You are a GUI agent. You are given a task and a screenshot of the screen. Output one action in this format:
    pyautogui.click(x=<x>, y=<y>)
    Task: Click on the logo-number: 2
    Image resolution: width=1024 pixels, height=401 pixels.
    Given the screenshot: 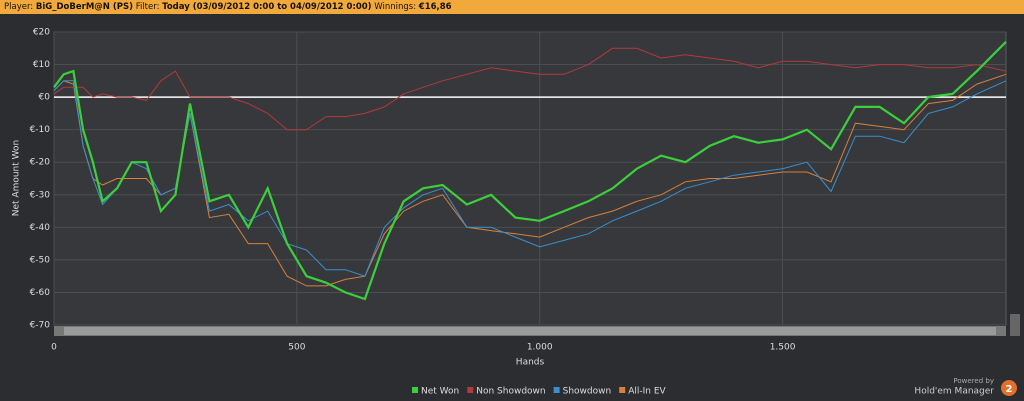 What is the action you would take?
    pyautogui.click(x=1009, y=389)
    